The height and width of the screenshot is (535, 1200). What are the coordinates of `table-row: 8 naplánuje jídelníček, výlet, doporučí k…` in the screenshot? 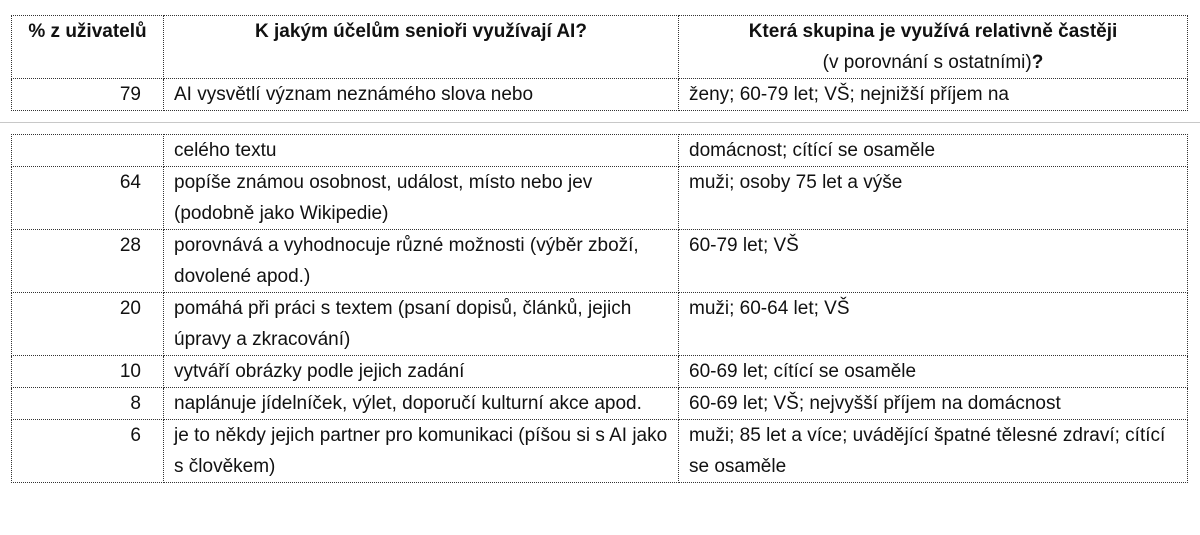 It's located at (599, 403).